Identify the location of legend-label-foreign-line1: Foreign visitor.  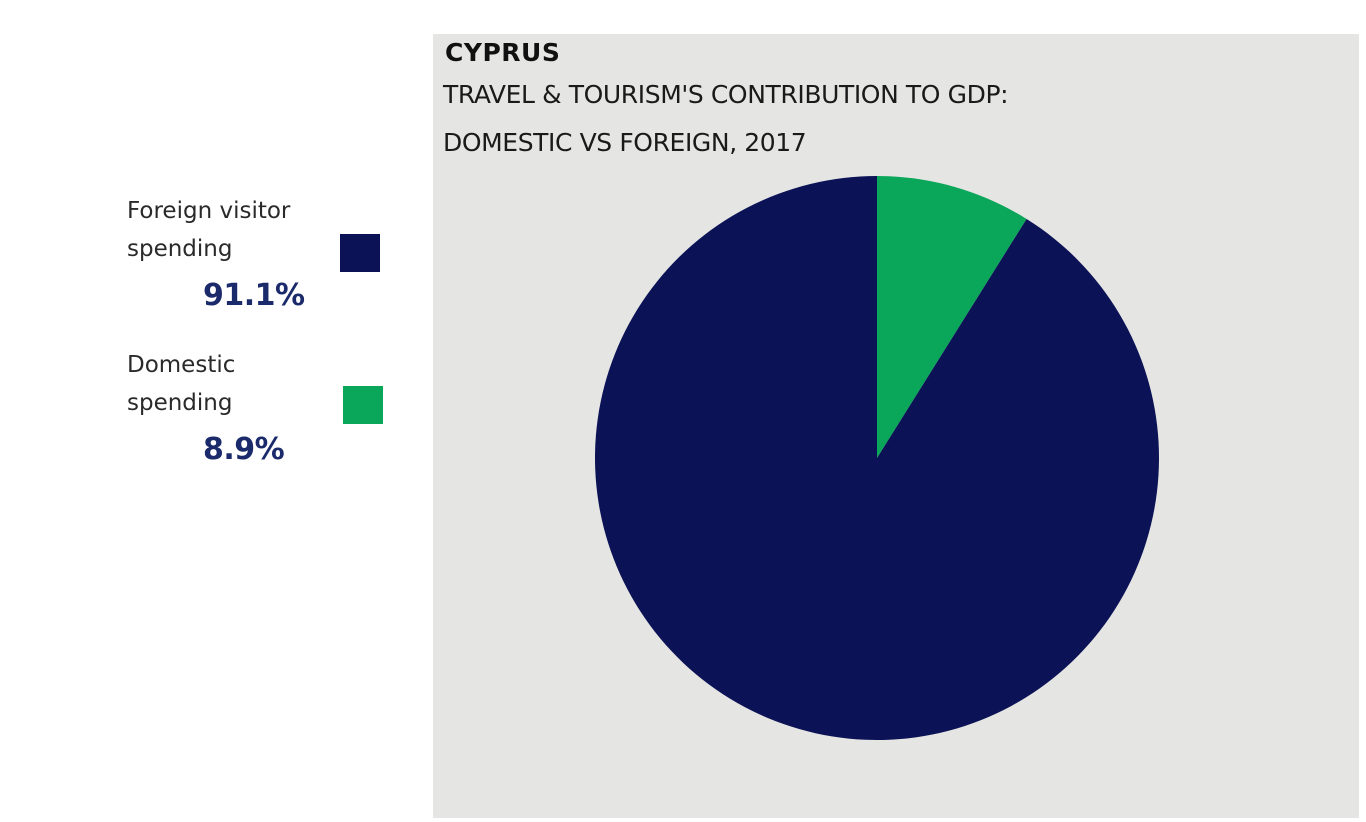
(209, 211).